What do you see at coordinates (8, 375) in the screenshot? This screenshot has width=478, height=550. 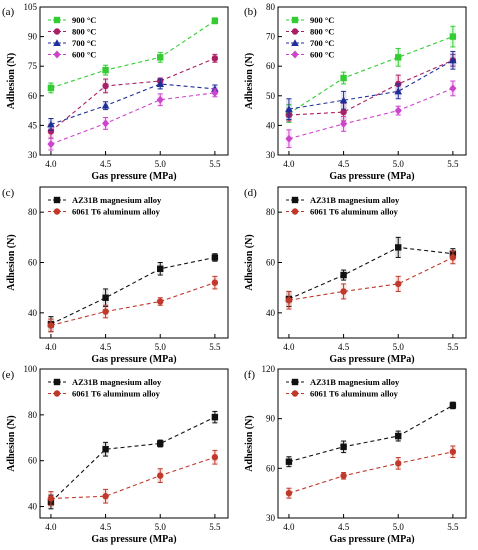 I see `panel-label: (e)` at bounding box center [8, 375].